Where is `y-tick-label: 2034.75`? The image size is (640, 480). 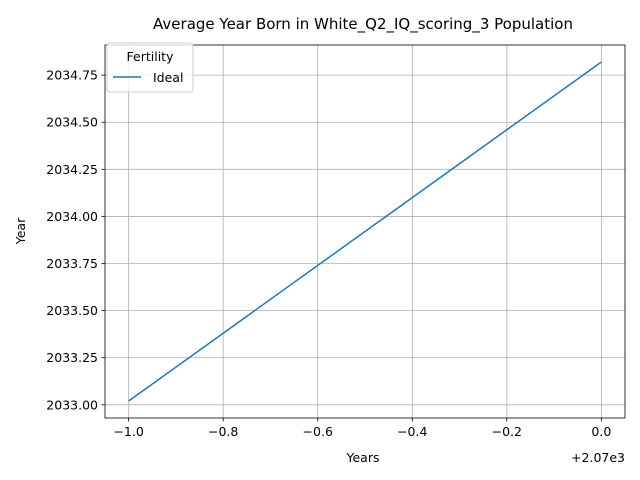 y-tick-label: 2034.75 is located at coordinates (72, 75).